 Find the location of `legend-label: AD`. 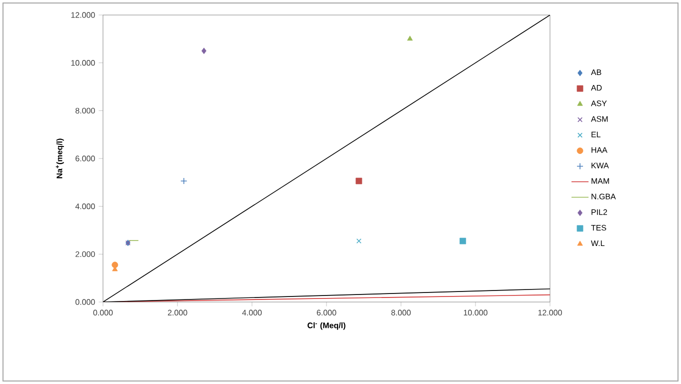

legend-label: AD is located at coordinates (596, 88).